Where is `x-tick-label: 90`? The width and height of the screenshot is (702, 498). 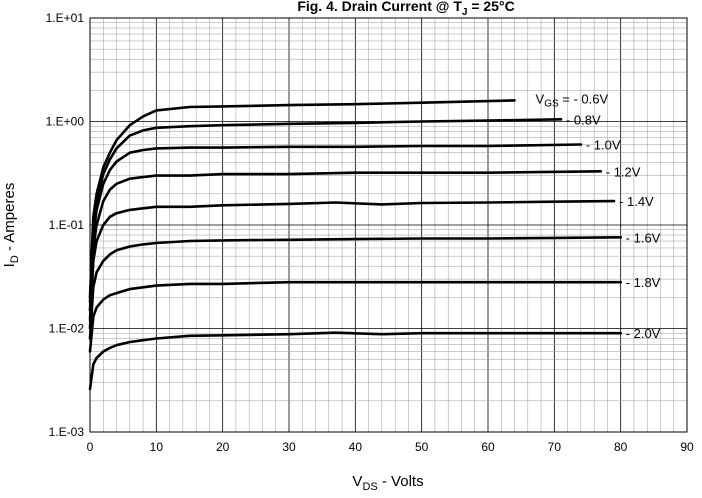 x-tick-label: 90 is located at coordinates (687, 447).